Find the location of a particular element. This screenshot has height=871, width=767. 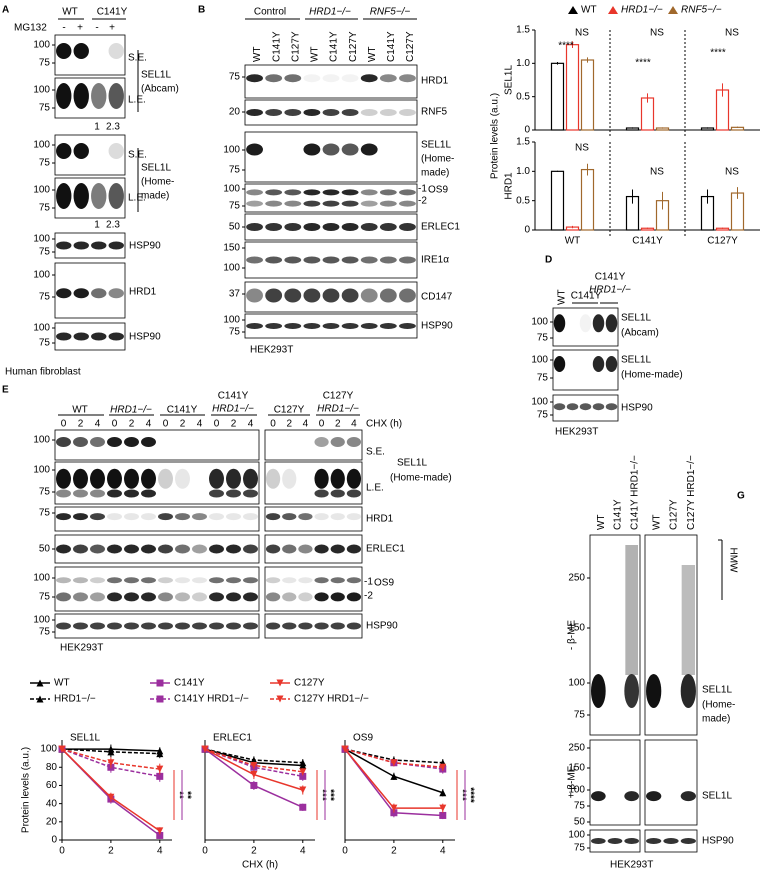

y-tick-label: 60 is located at coordinates (52, 785).